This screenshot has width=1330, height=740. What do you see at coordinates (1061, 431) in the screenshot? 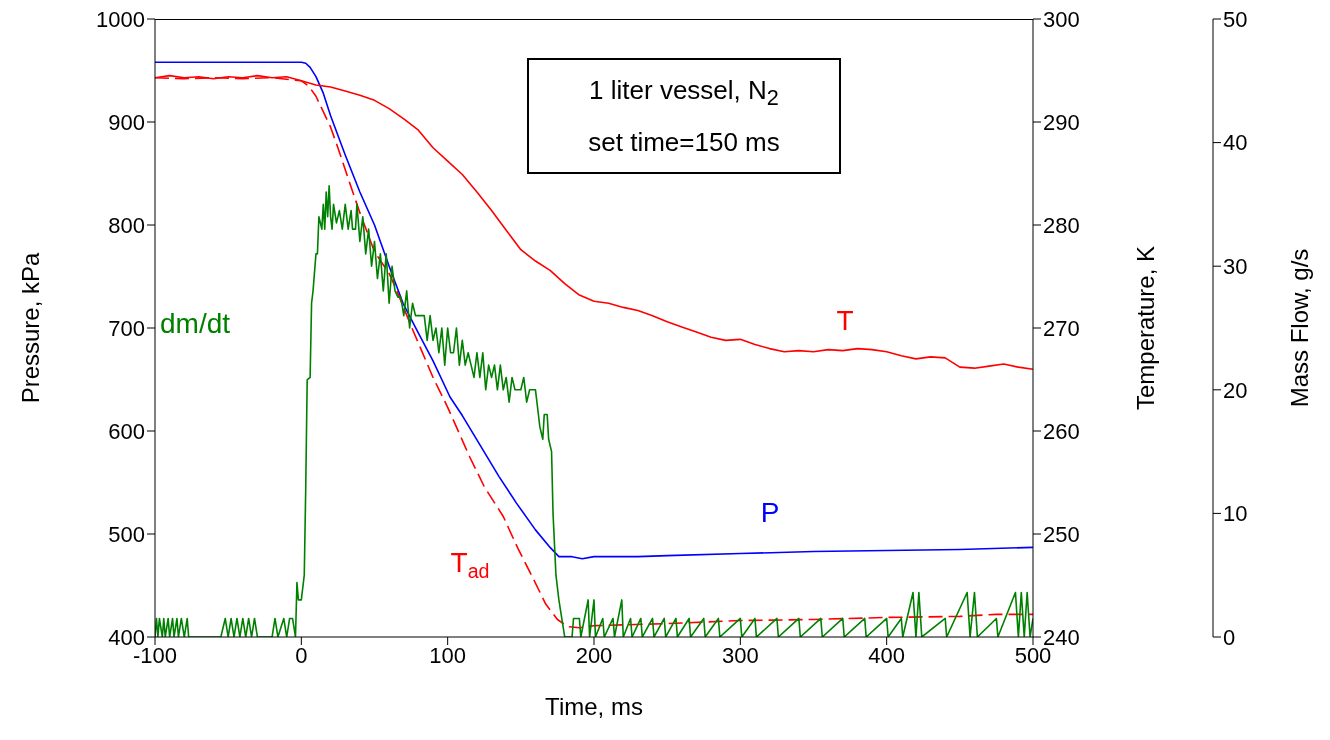
I see `y2-tick-label: 260` at bounding box center [1061, 431].